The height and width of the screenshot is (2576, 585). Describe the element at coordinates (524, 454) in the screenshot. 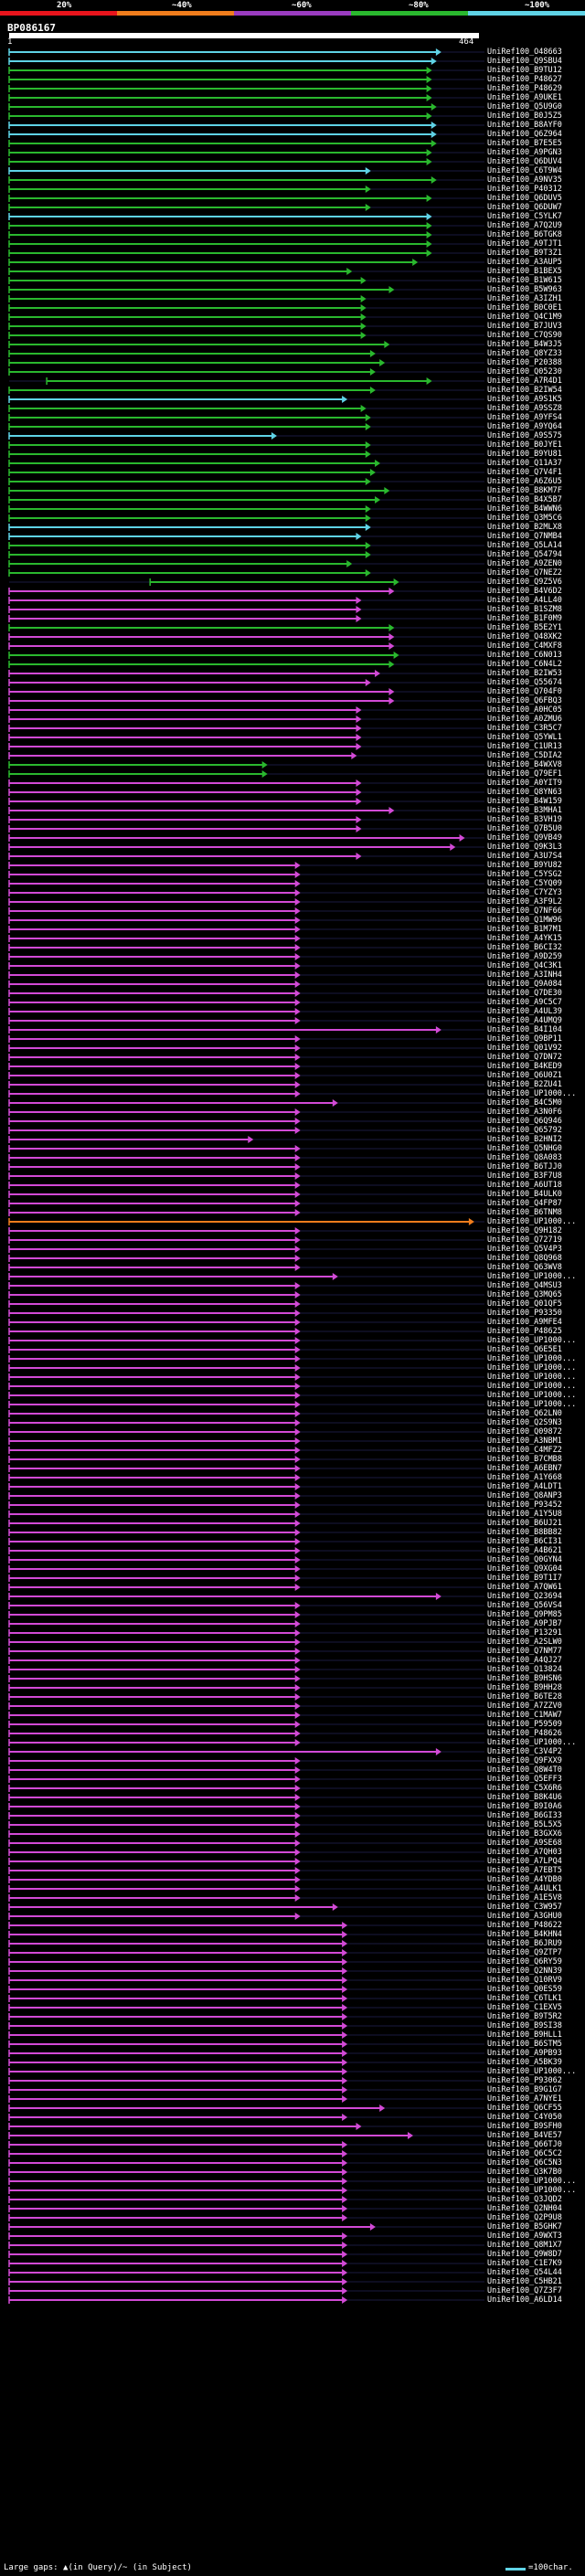

I see `hit-label: UniRef100_B9YU81` at that location.